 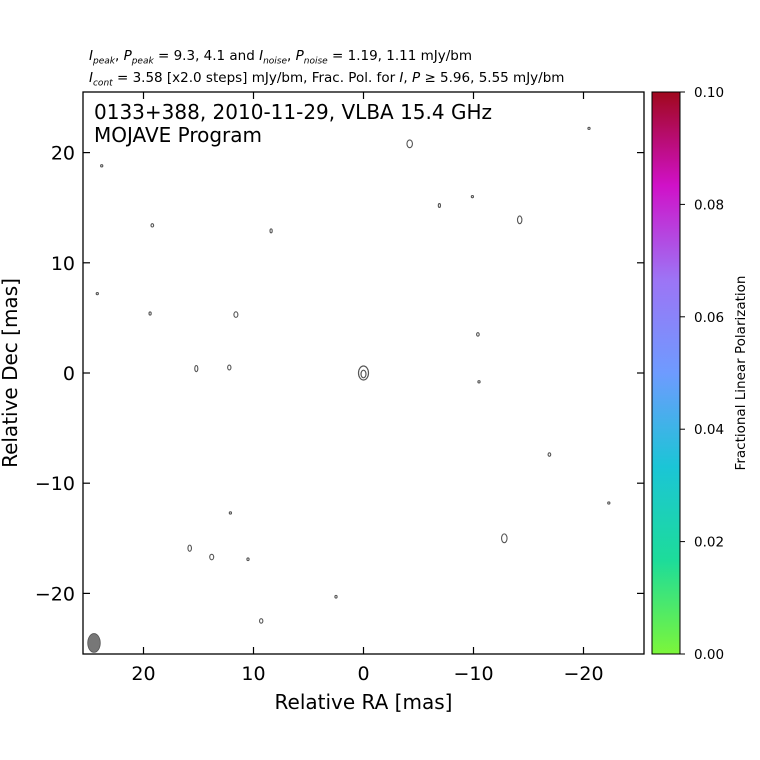 What do you see at coordinates (55, 594) in the screenshot?
I see `y-tick-label: −20` at bounding box center [55, 594].